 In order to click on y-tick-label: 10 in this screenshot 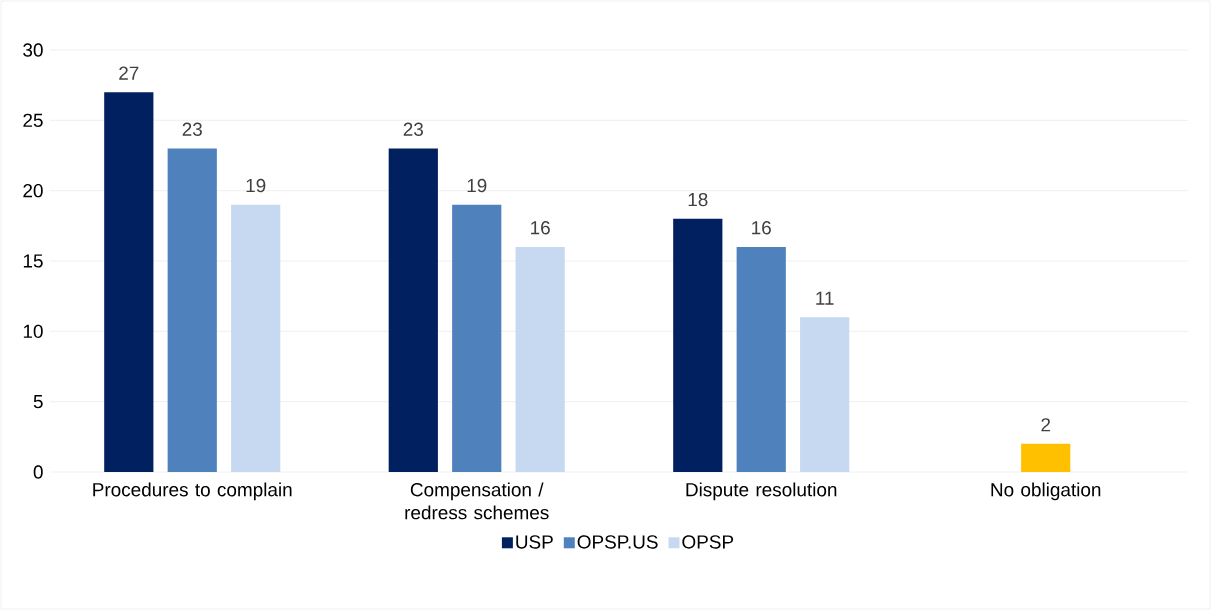, I will do `click(33, 331)`.